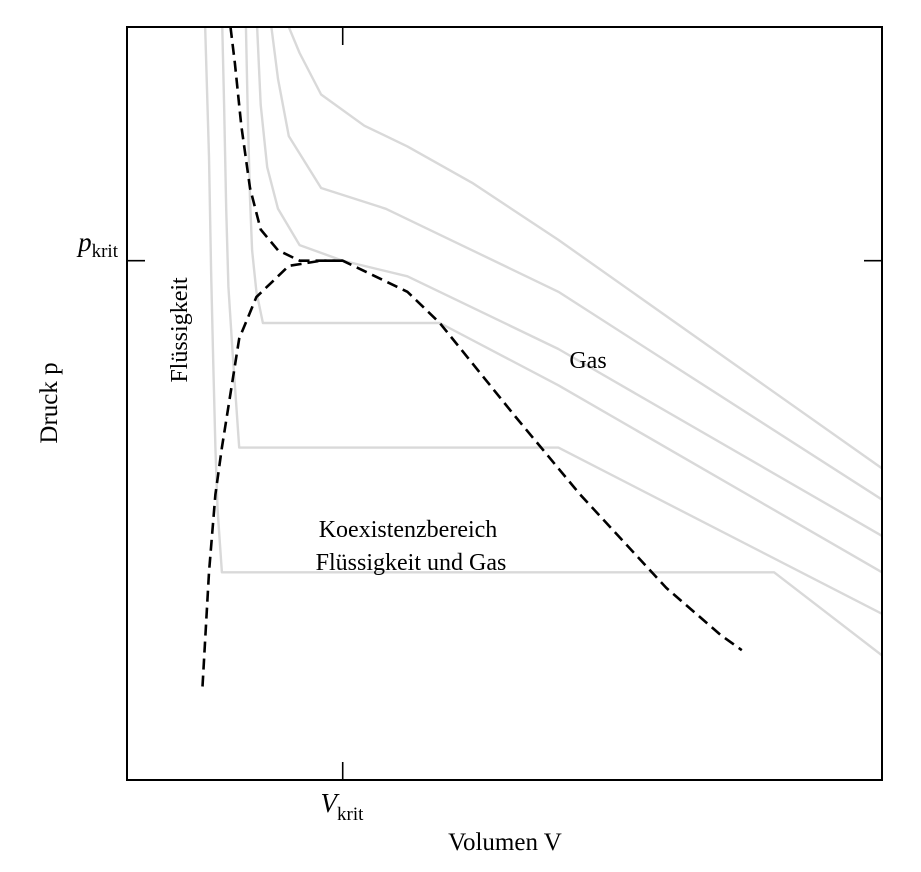 This screenshot has width=921, height=872. I want to click on x-axis-title: Volumen V, so click(505, 842).